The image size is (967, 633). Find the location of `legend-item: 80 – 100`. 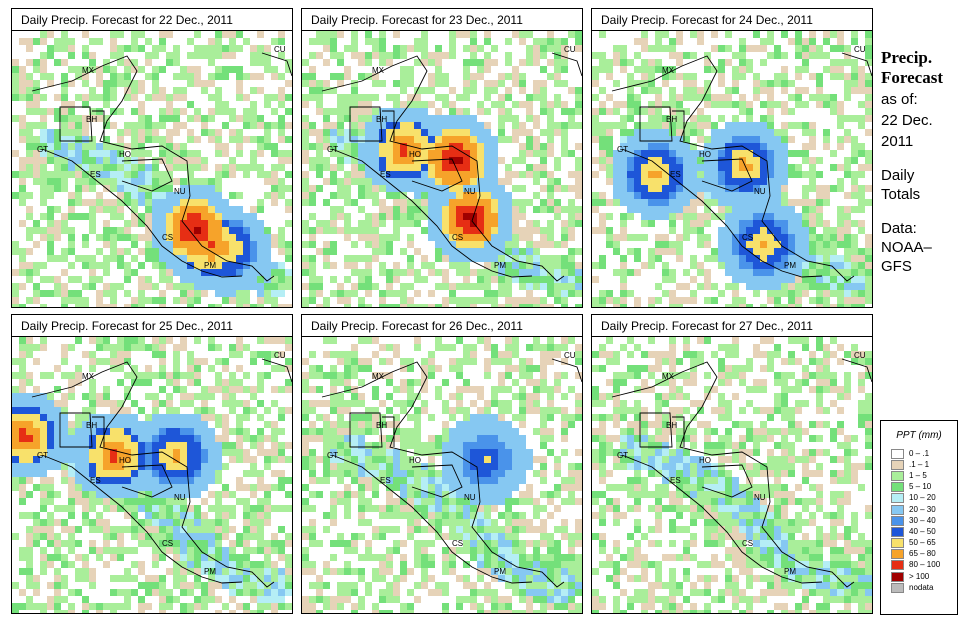

legend-item: 80 – 100 is located at coordinates (919, 565).